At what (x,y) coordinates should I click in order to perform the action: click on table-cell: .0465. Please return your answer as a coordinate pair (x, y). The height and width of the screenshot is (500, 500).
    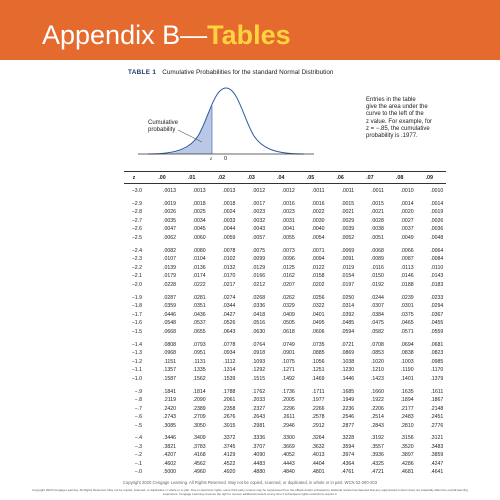
    Looking at the image, I should click on (407, 323).